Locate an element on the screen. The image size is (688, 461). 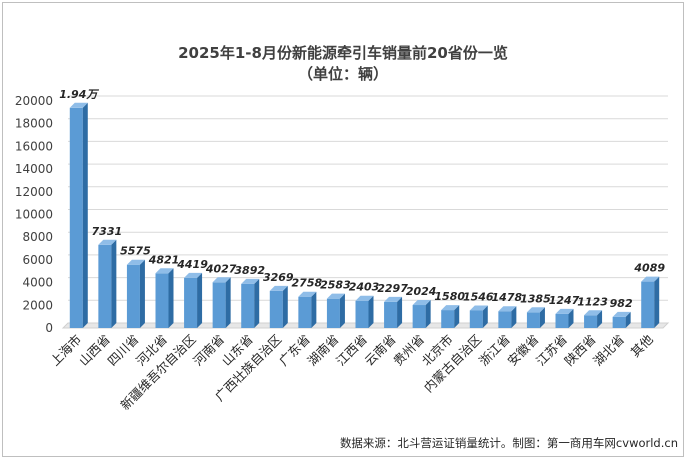
y-tick-label: 18000 is located at coordinates (34, 124).